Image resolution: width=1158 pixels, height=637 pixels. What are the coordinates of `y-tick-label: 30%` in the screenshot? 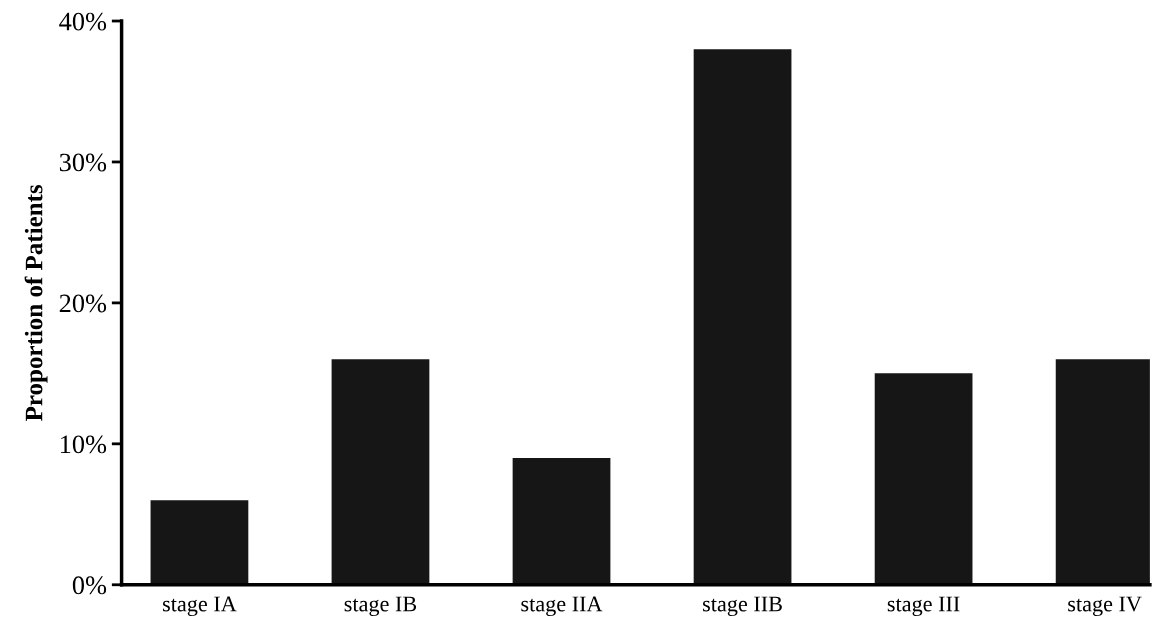 It's located at (83, 162).